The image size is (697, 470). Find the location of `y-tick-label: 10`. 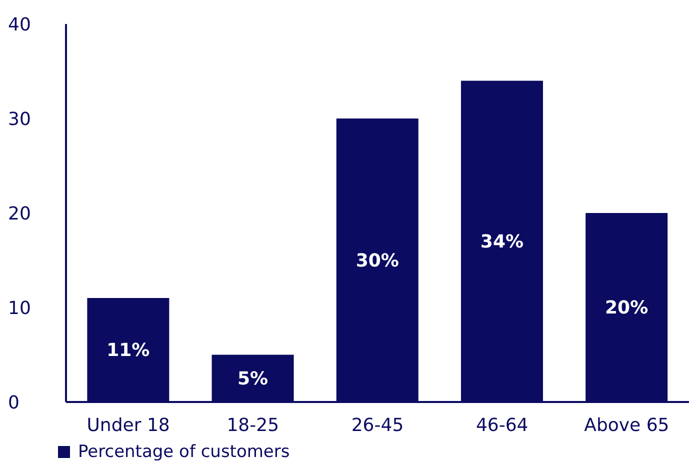

y-tick-label: 10 is located at coordinates (19, 308).